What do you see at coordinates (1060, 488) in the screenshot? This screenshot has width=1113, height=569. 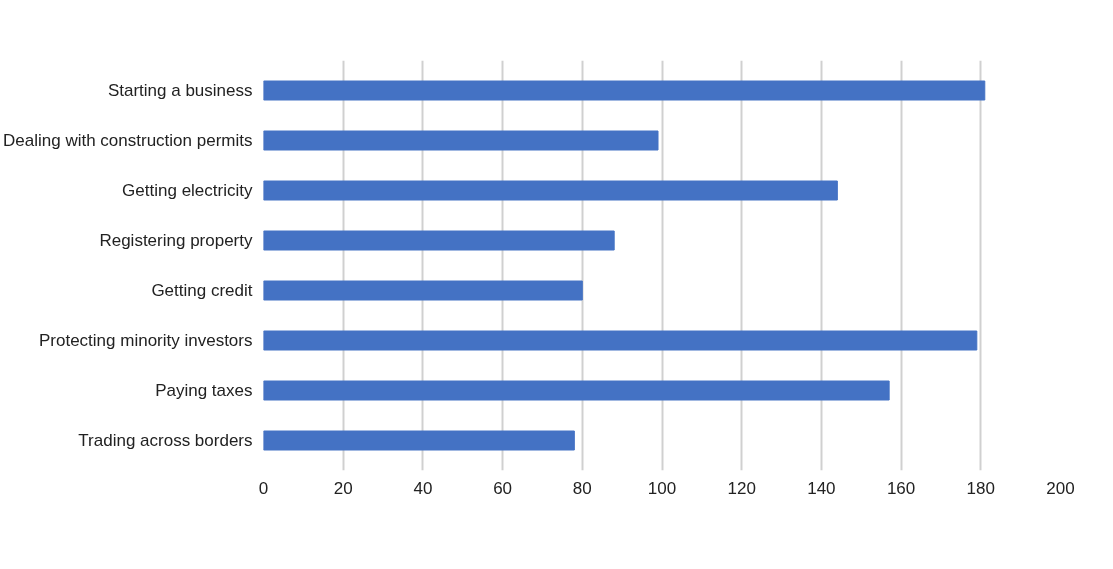 I see `x-tick-label: 200` at bounding box center [1060, 488].